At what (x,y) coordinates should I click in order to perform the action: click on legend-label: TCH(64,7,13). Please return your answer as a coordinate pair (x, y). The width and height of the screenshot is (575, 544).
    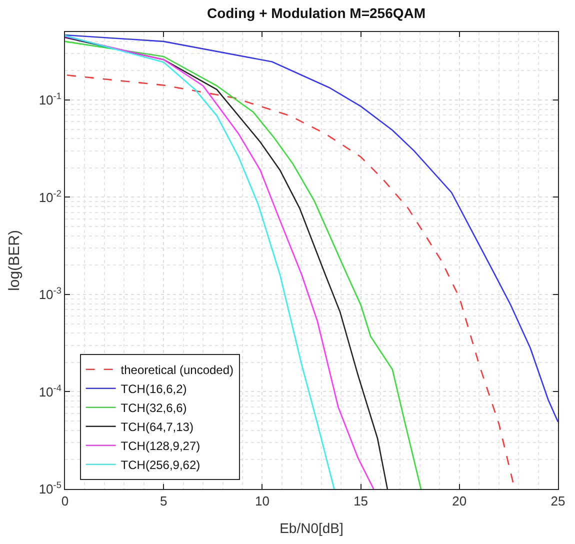
    Looking at the image, I should click on (157, 427).